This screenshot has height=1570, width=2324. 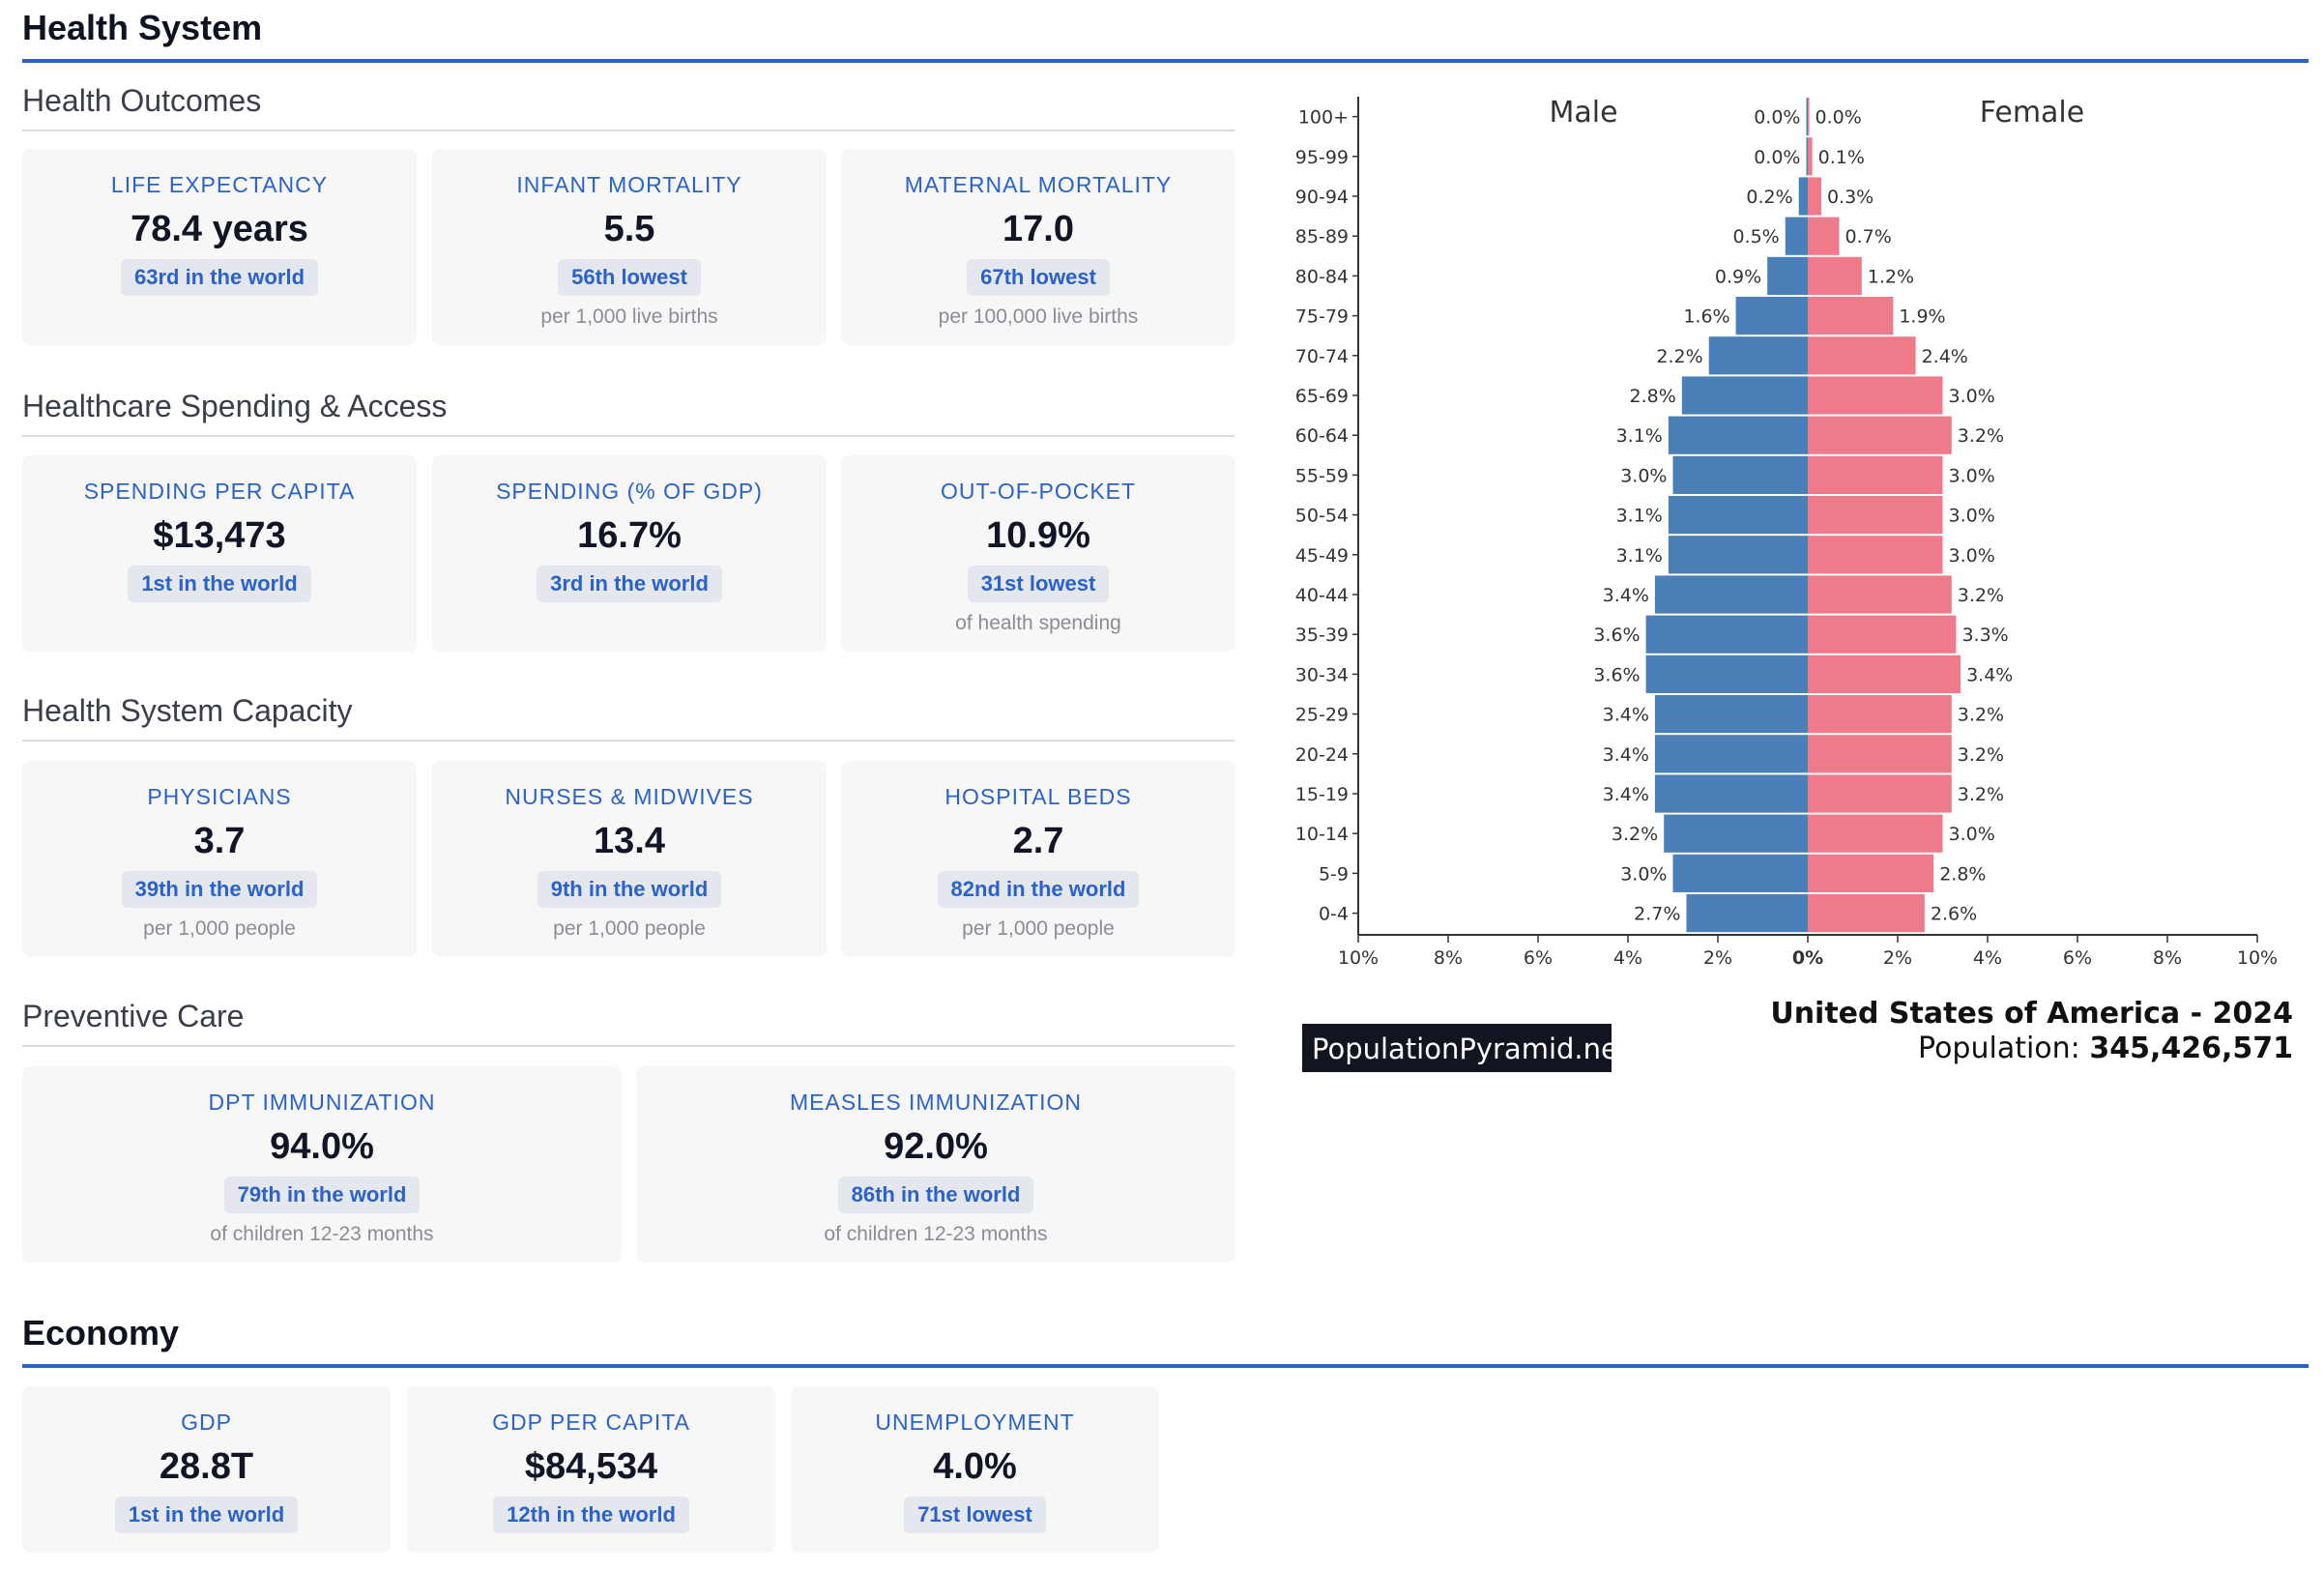 What do you see at coordinates (1322, 794) in the screenshot?
I see `age-group-label: 15-19` at bounding box center [1322, 794].